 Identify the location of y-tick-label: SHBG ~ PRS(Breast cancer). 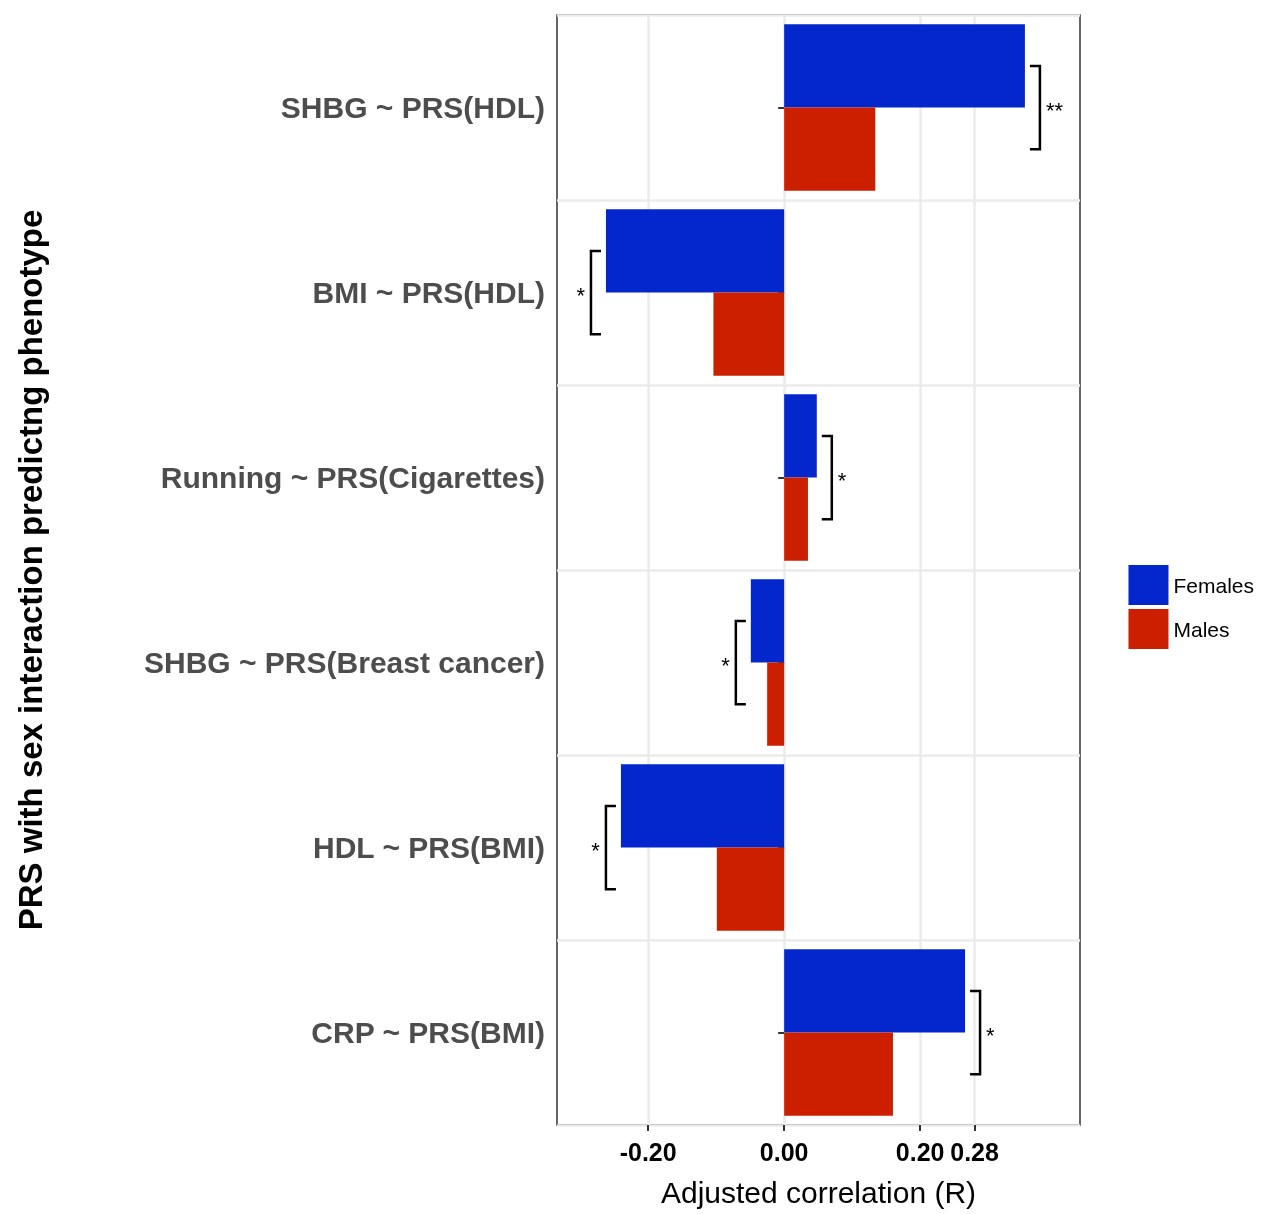
(344, 662).